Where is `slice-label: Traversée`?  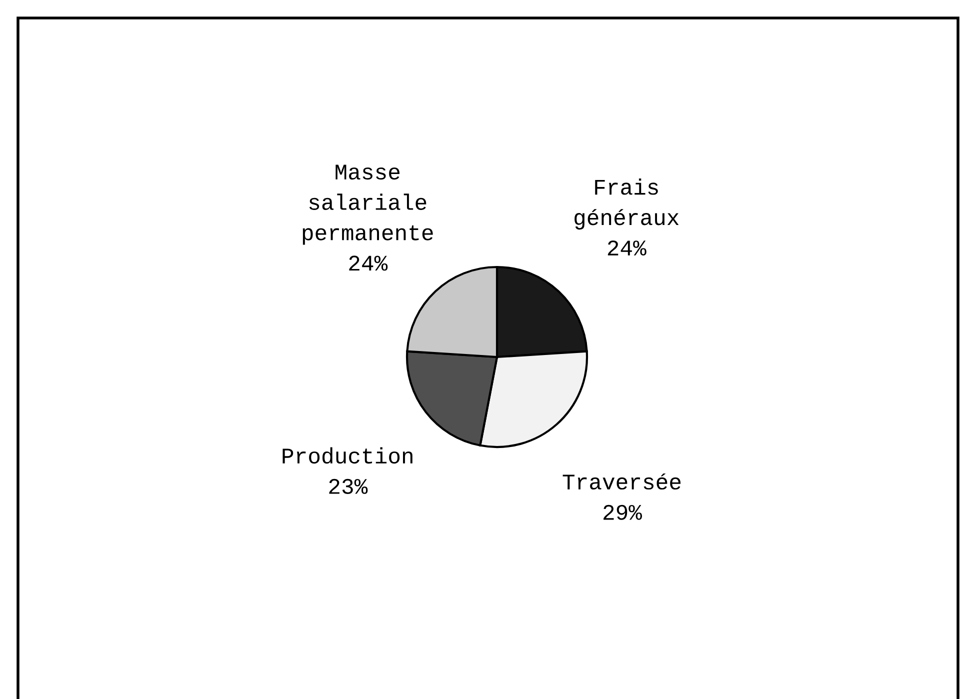
slice-label: Traversée is located at coordinates (621, 481).